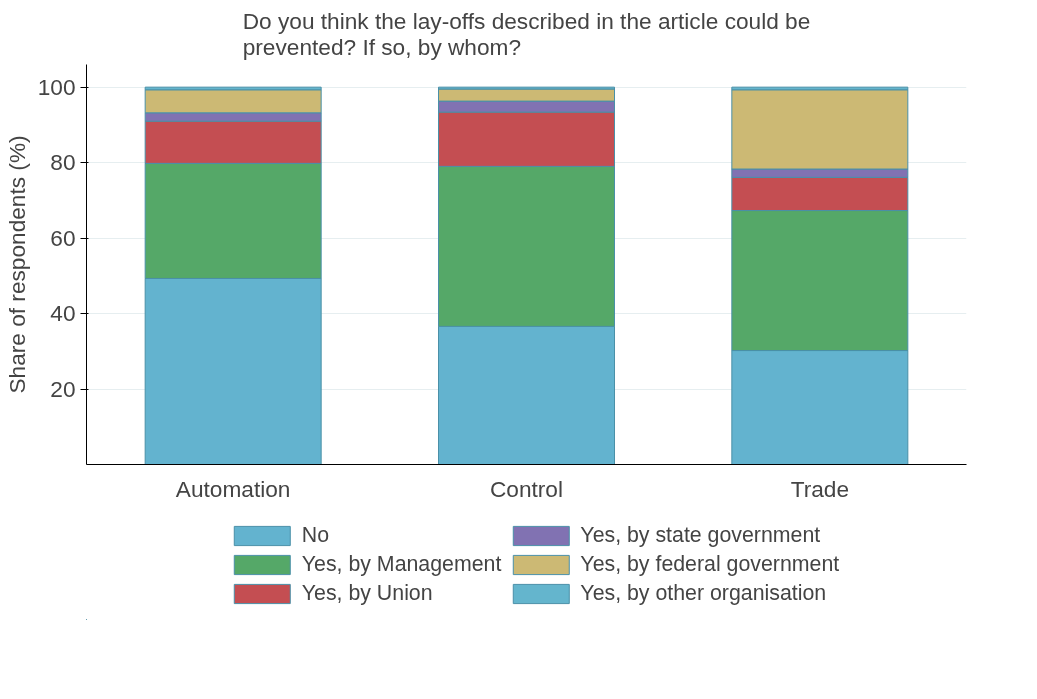 The width and height of the screenshot is (1037, 699). What do you see at coordinates (315, 535) in the screenshot?
I see `legend-label: No` at bounding box center [315, 535].